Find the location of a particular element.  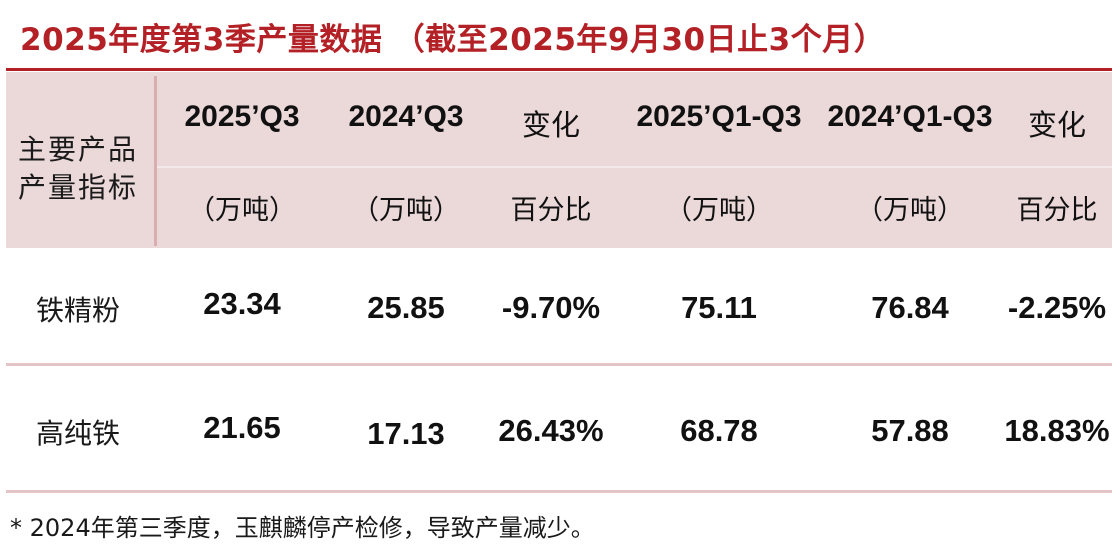

table-cell: -9.70% is located at coordinates (551, 307).